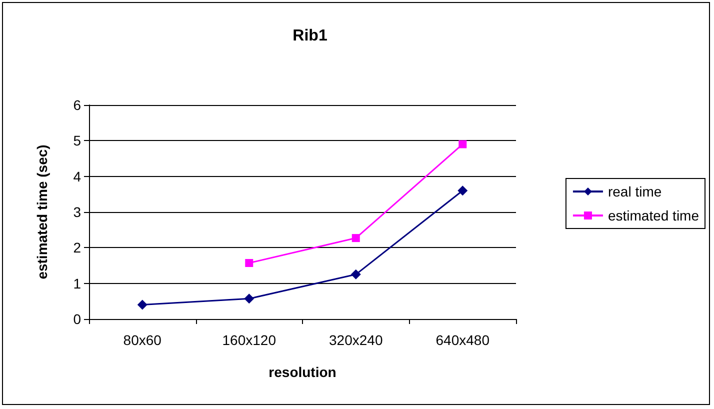 This screenshot has height=409, width=714. Describe the element at coordinates (142, 340) in the screenshot. I see `x-tick-label: 80x60` at that location.